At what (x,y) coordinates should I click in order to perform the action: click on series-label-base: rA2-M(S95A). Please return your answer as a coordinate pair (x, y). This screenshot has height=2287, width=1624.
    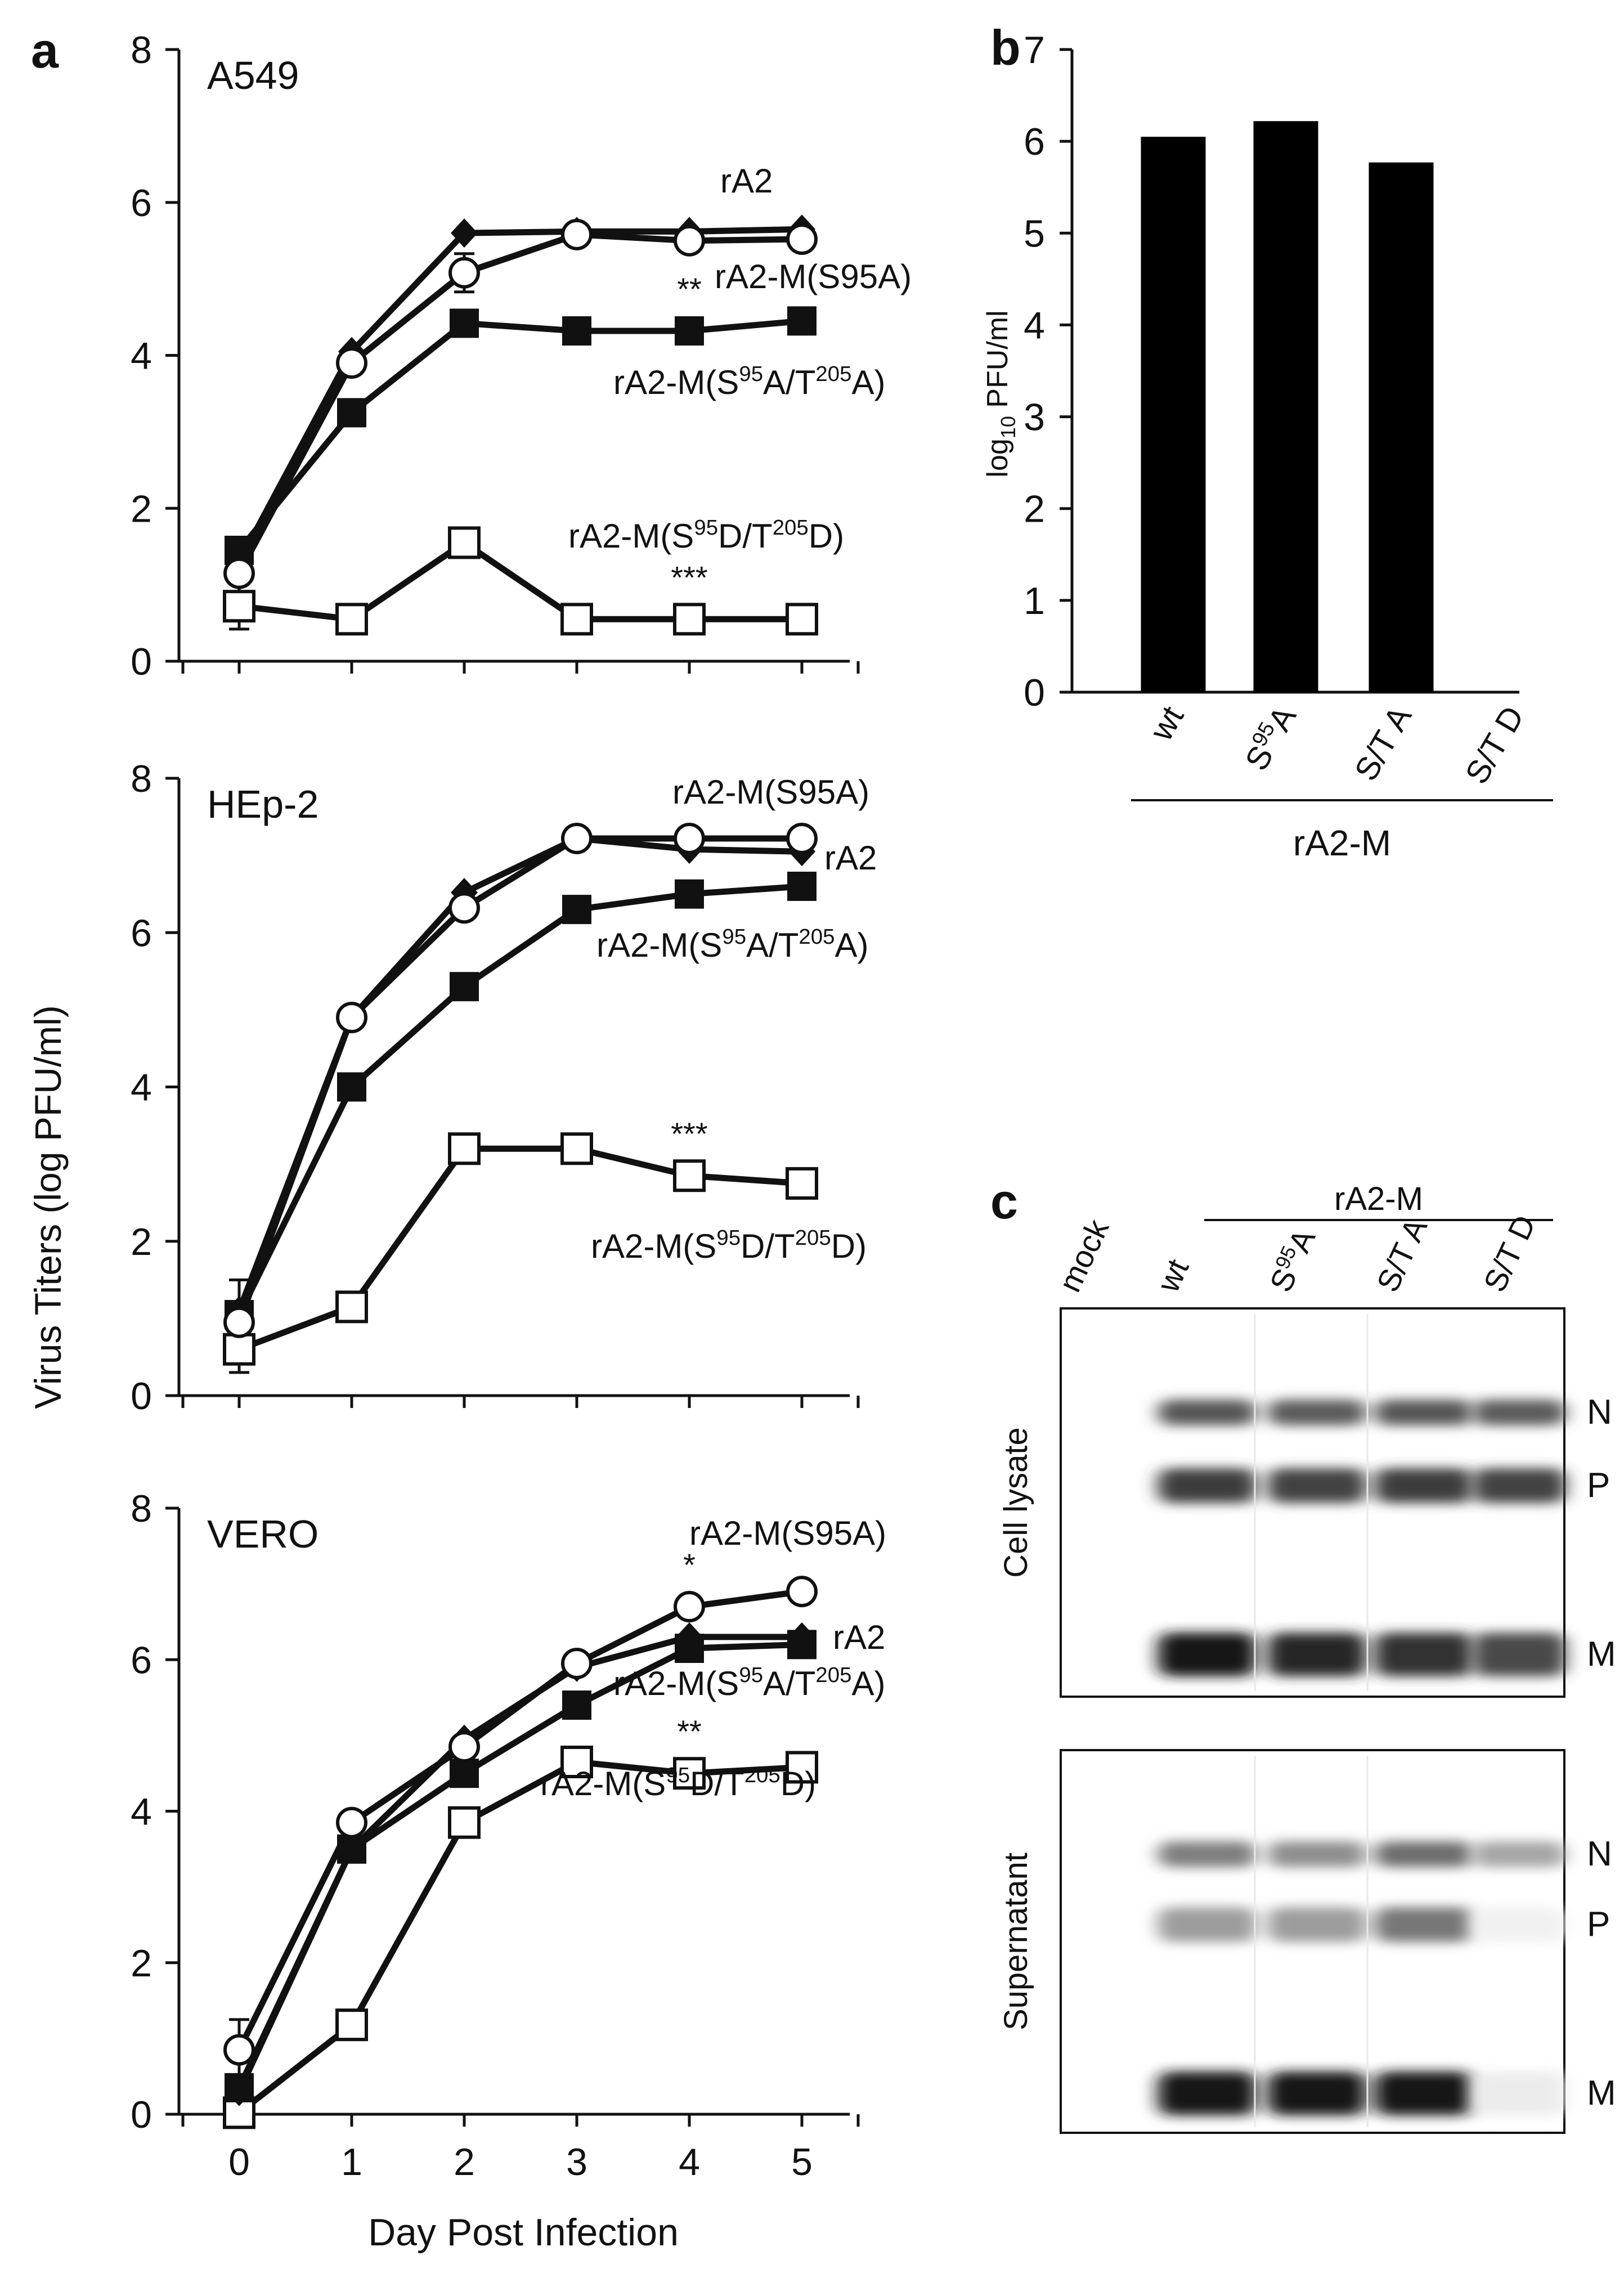
    Looking at the image, I should click on (787, 1533).